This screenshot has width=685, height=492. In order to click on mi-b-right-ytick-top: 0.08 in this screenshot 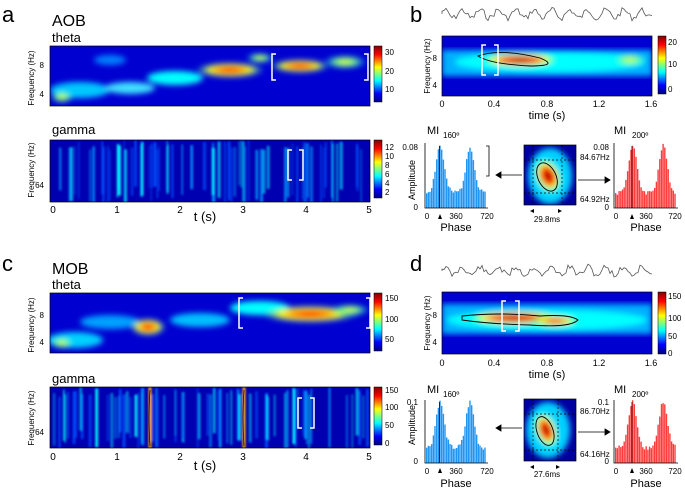, I will do `click(601, 147)`.